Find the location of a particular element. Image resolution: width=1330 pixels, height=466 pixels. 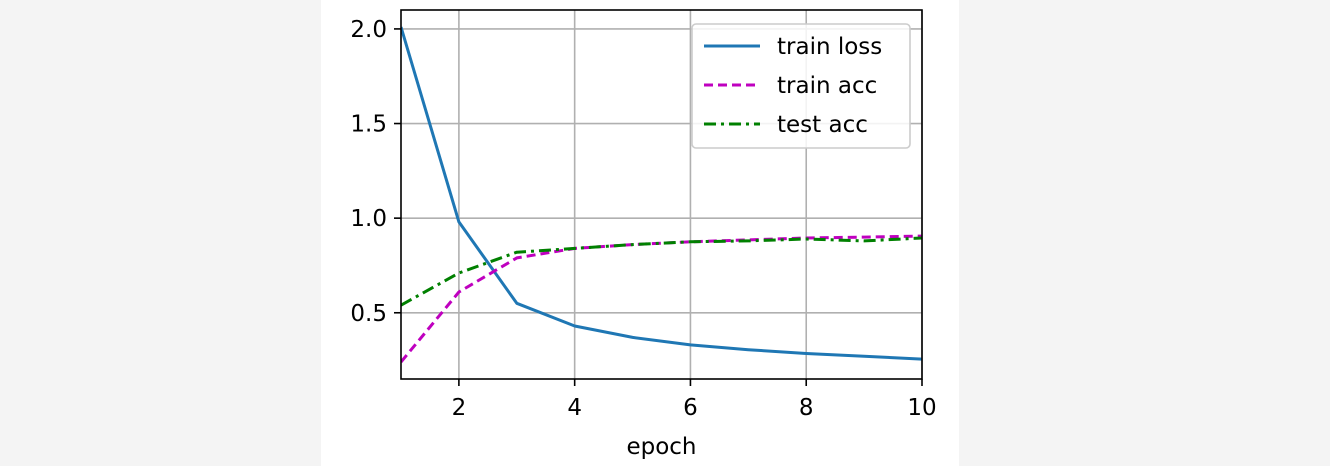

legend-box is located at coordinates (801, 86).